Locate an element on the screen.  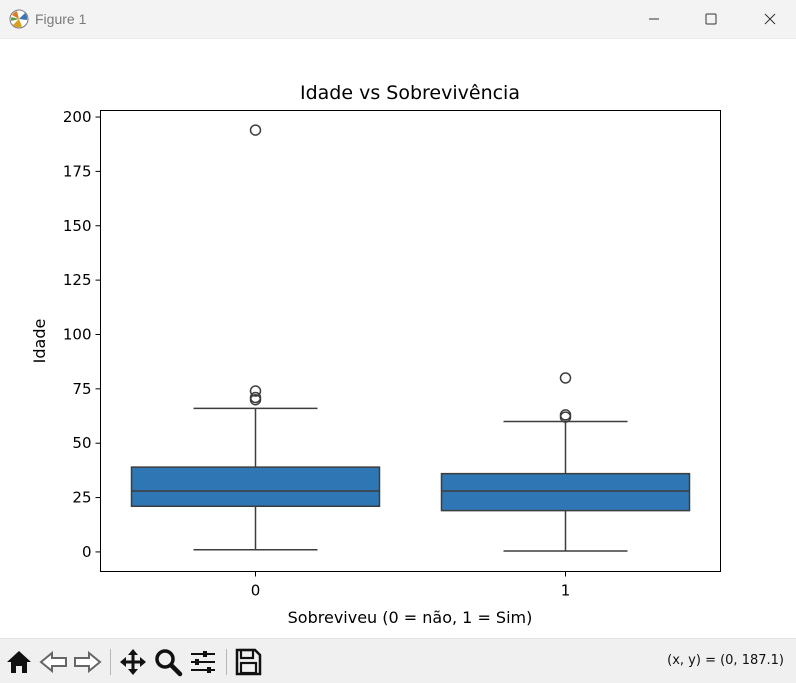
navigation-toolbar: (x, y) = (0, 187.1) is located at coordinates (398, 660).